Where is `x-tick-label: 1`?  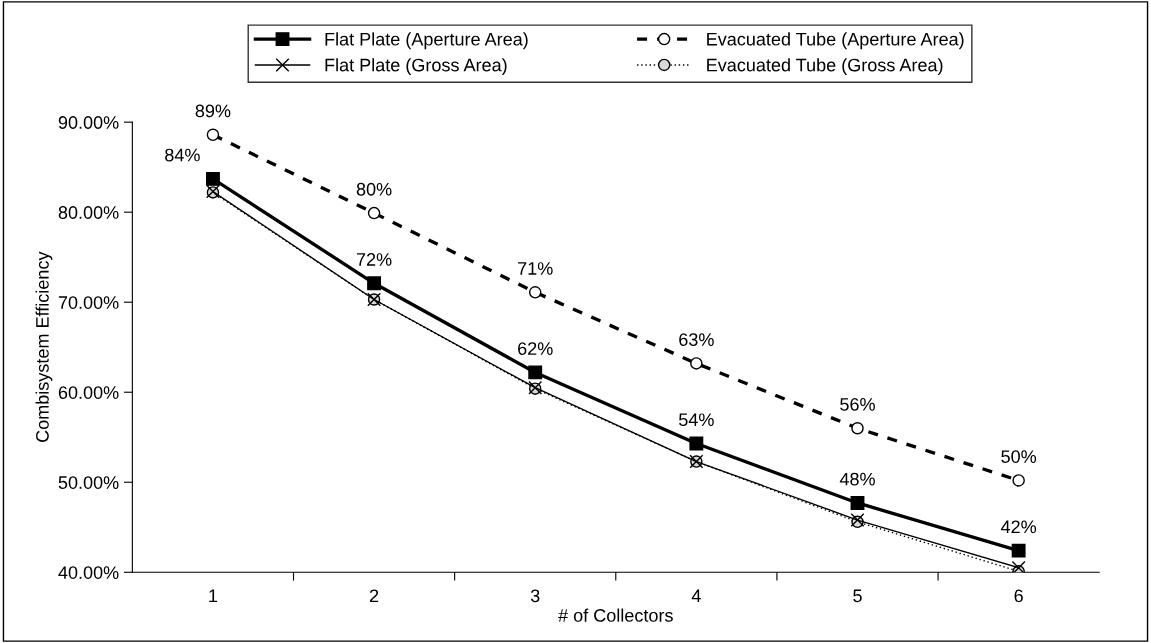 x-tick-label: 1 is located at coordinates (213, 596).